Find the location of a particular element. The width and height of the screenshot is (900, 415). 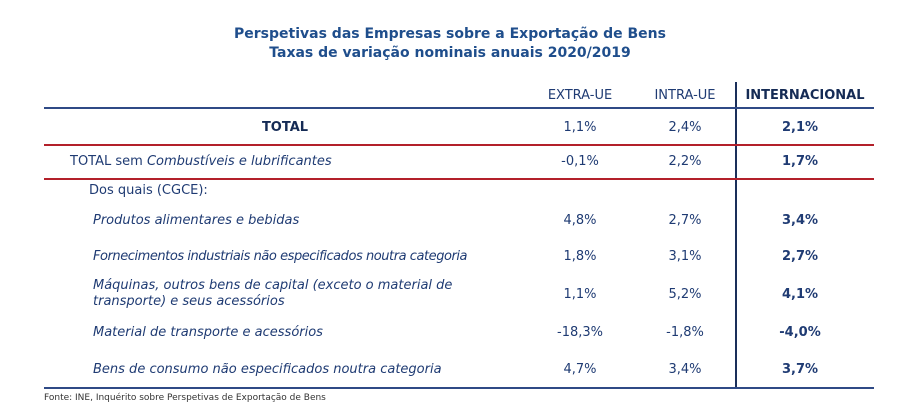

cell-intra-ue: 3,1% is located at coordinates (685, 256).